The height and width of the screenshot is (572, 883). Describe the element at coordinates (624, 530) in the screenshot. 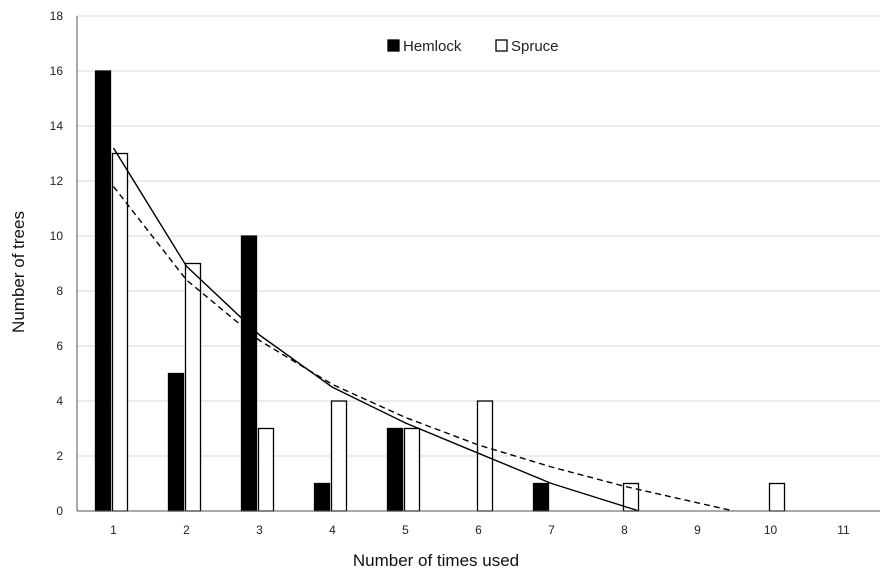

I see `x-tick-label: 8` at that location.